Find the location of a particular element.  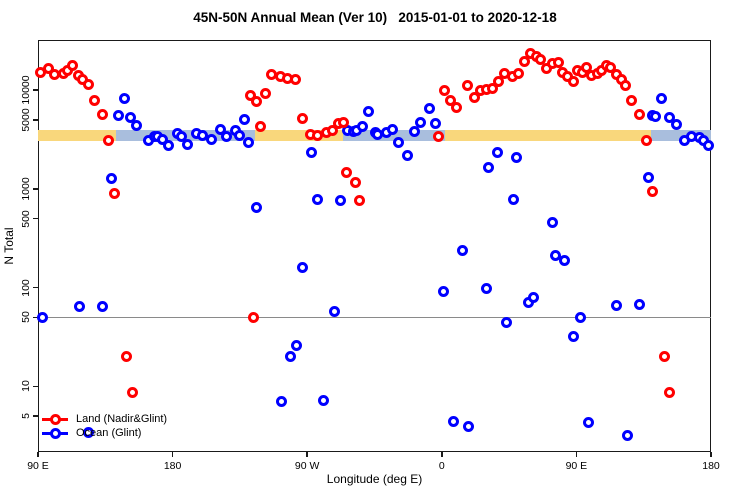

x-axis-title: Longitude (deg E) is located at coordinates (374, 479).